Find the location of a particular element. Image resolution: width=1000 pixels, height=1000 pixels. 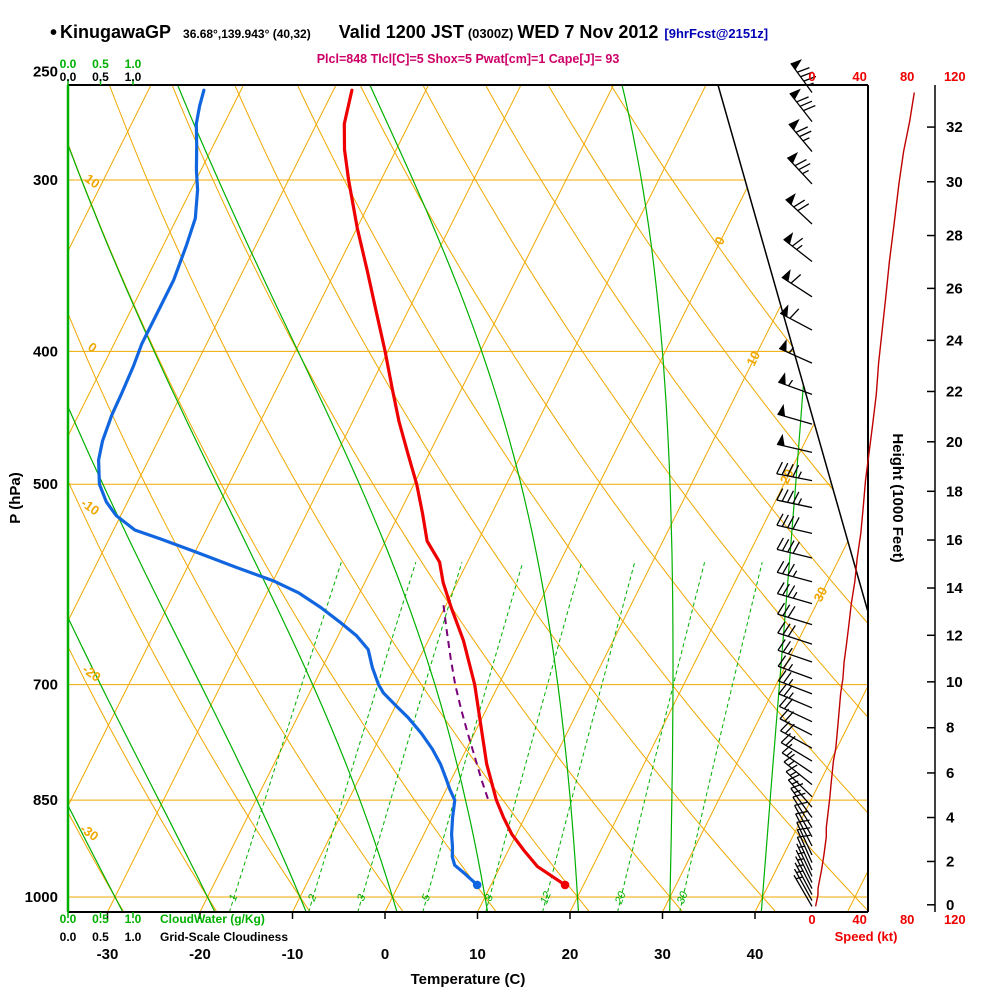

height-tick-label: 30 is located at coordinates (954, 182).